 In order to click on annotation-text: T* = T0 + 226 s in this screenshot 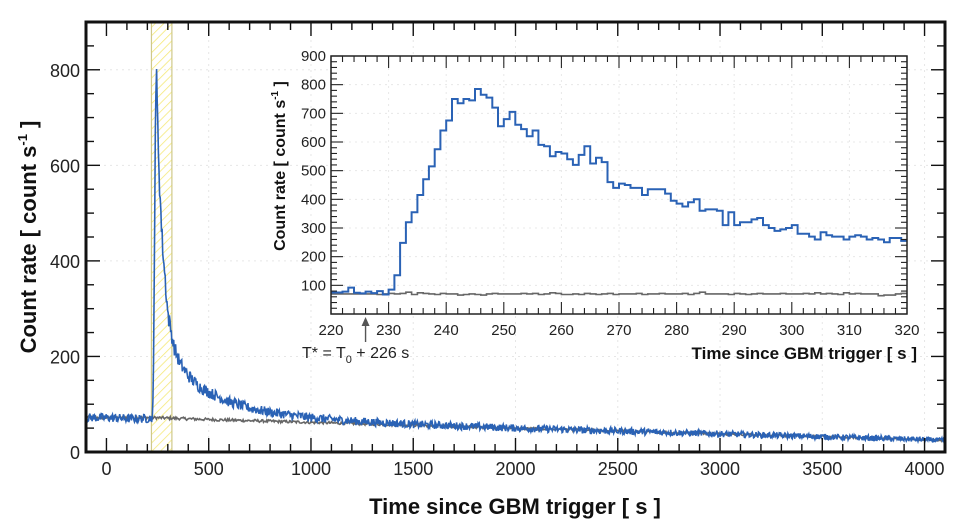, I will do `click(355, 355)`.